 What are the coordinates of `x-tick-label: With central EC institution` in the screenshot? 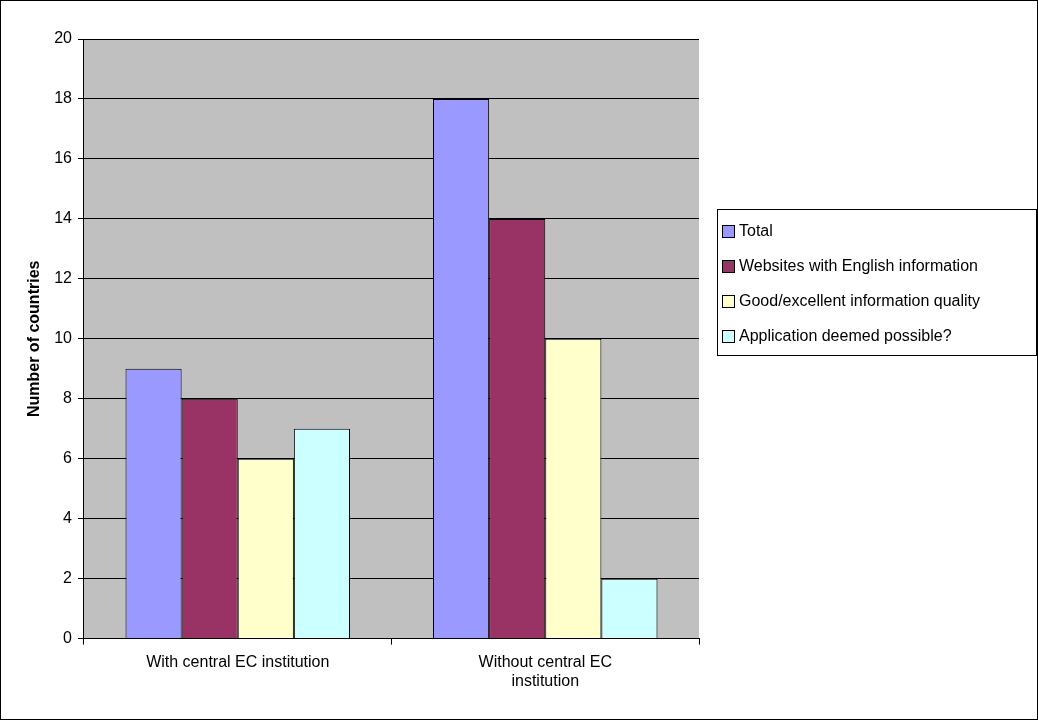 It's located at (238, 661).